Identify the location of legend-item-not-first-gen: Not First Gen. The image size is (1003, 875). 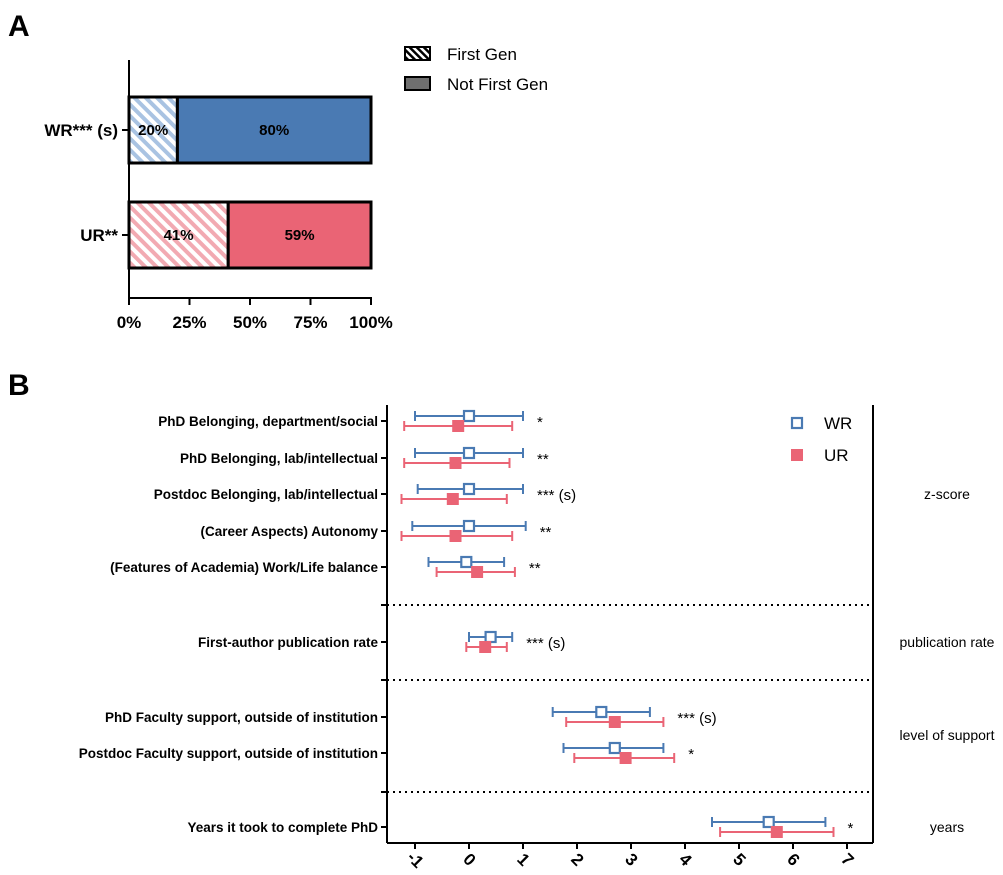
(476, 84).